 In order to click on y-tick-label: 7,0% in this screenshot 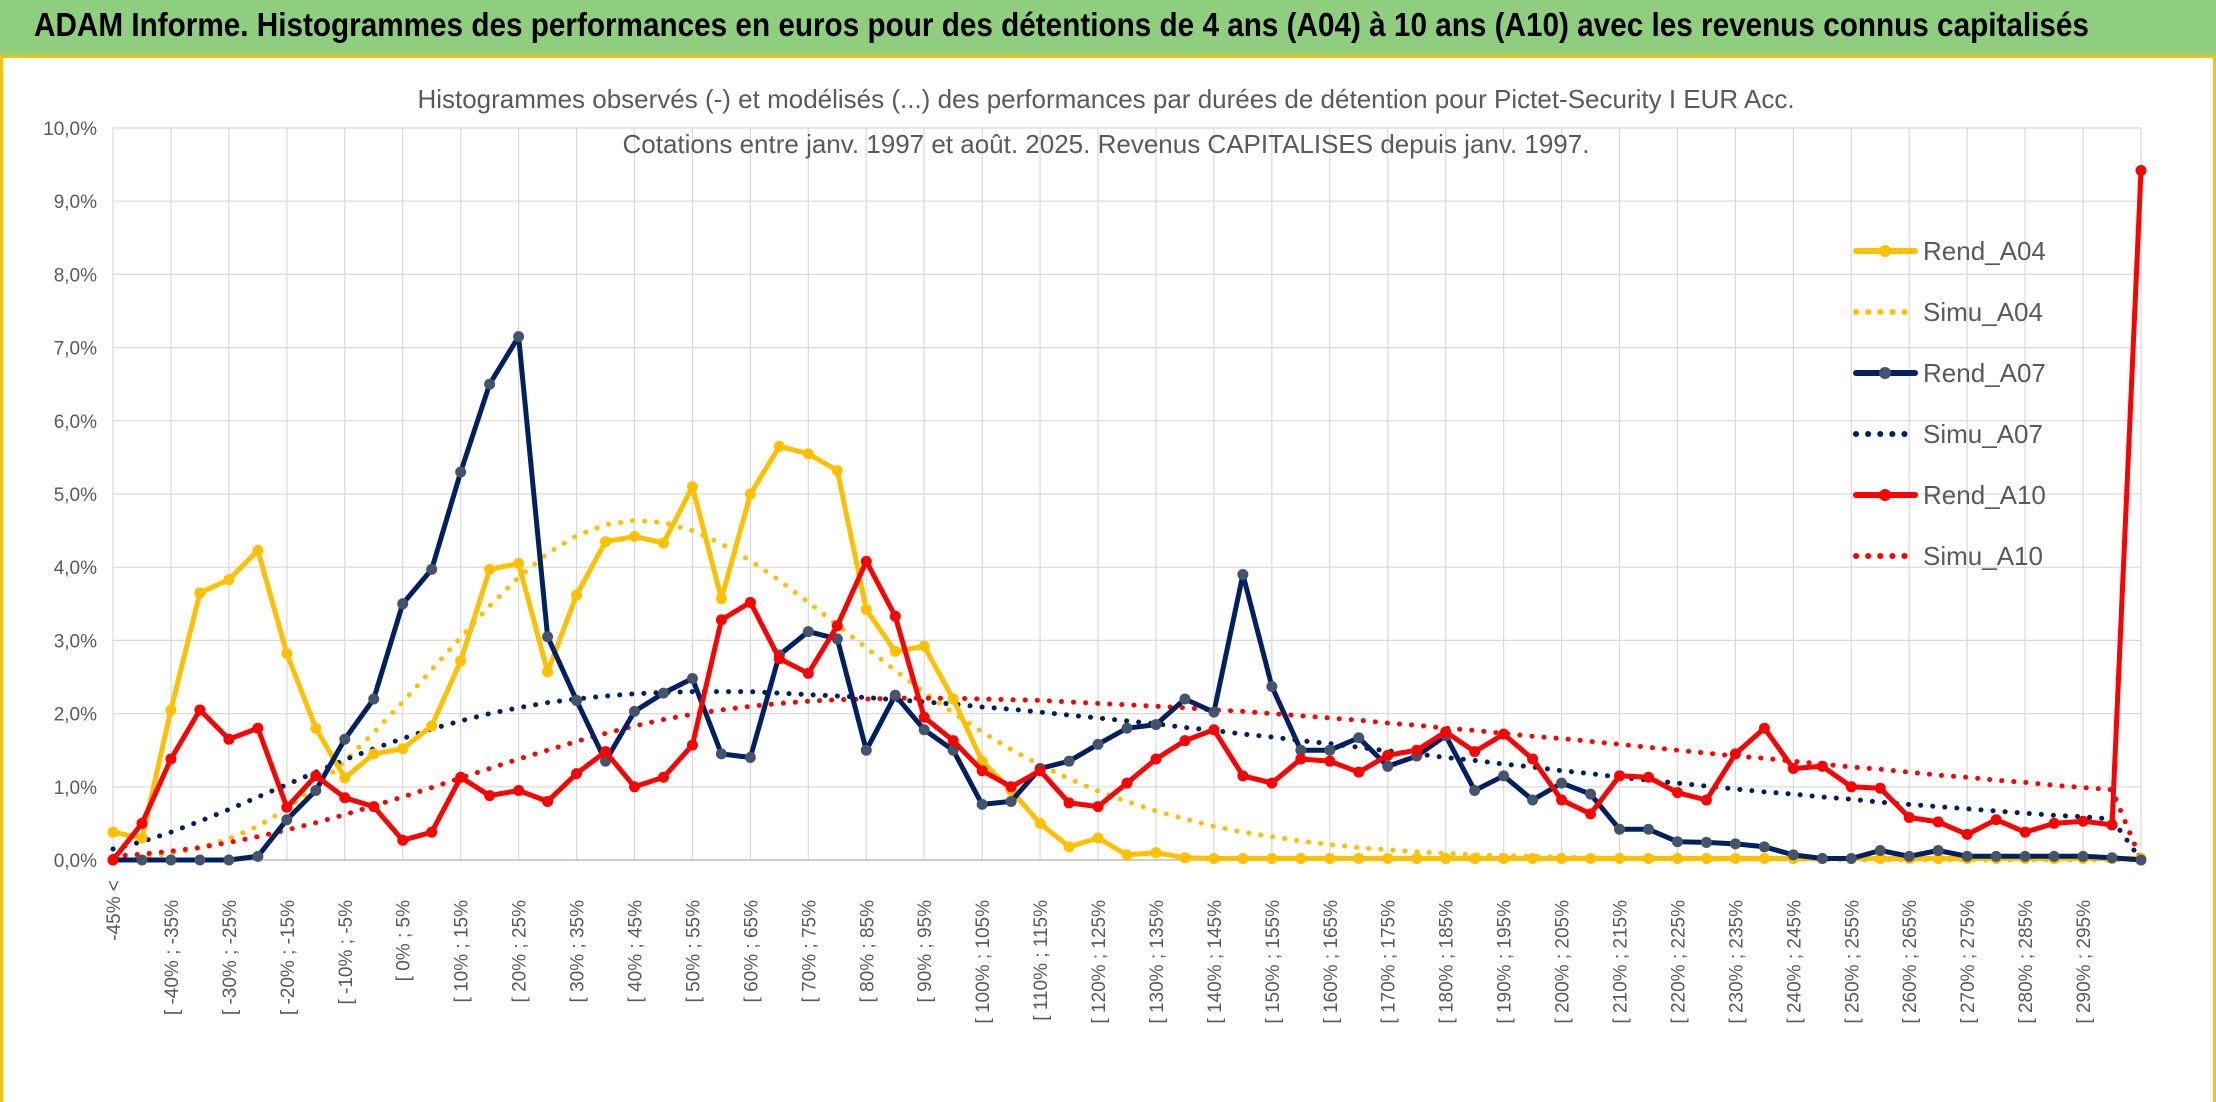, I will do `click(75, 349)`.